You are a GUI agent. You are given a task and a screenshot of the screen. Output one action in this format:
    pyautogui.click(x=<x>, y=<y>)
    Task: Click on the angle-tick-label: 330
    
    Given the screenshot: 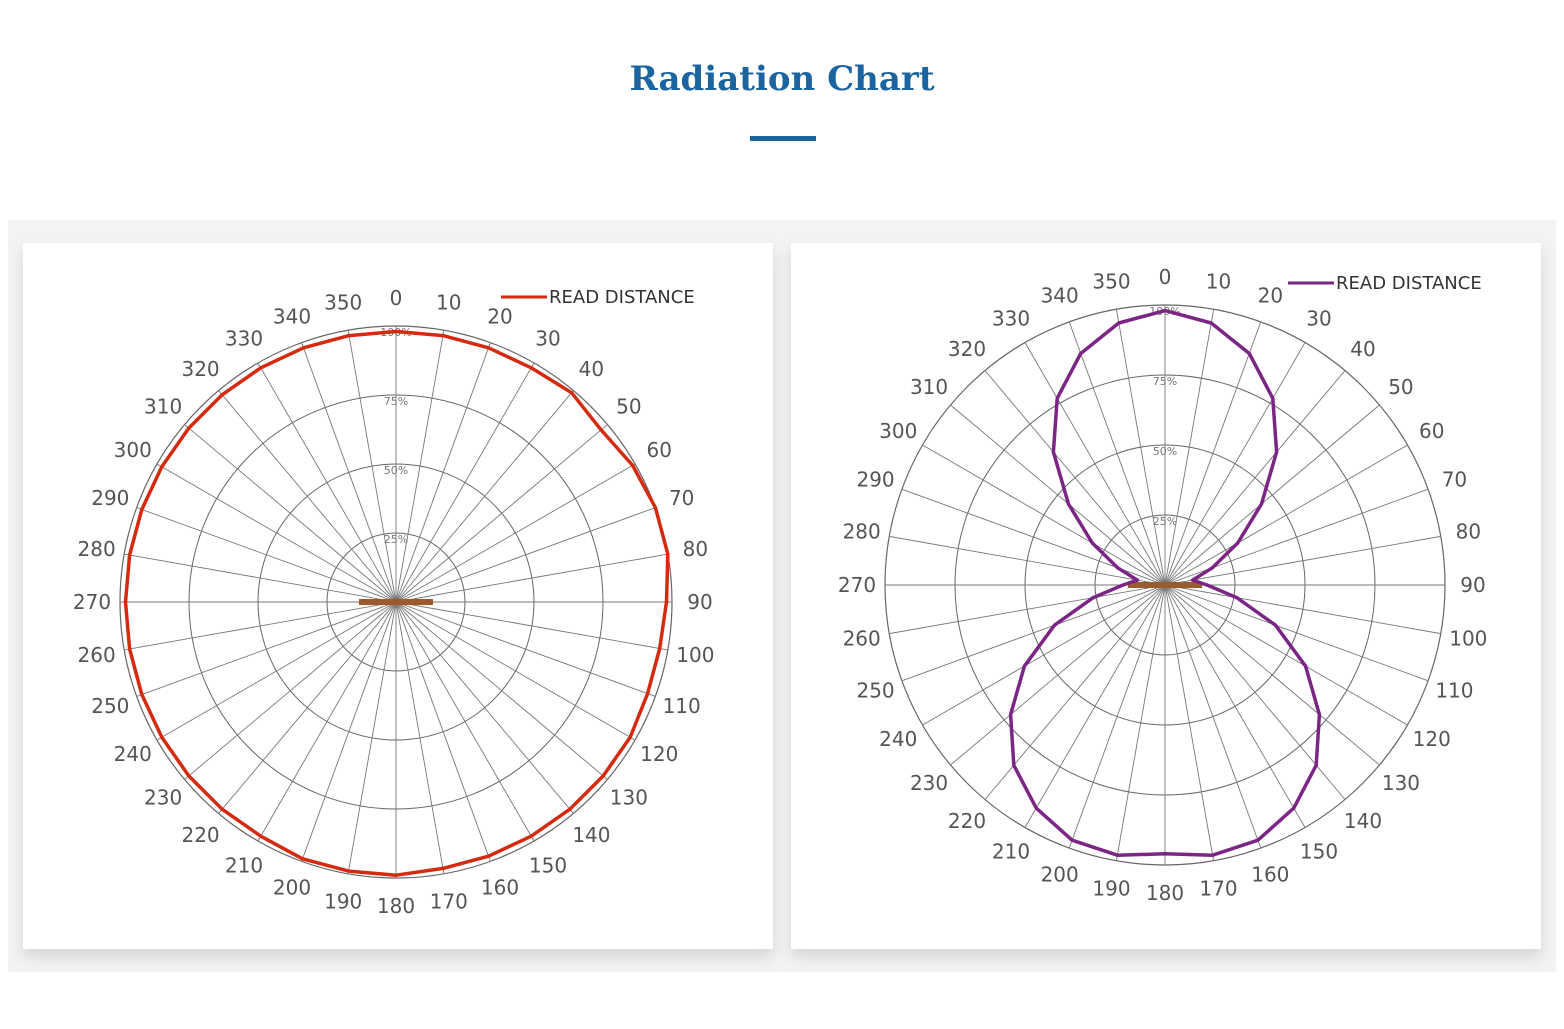 What is the action you would take?
    pyautogui.click(x=244, y=339)
    